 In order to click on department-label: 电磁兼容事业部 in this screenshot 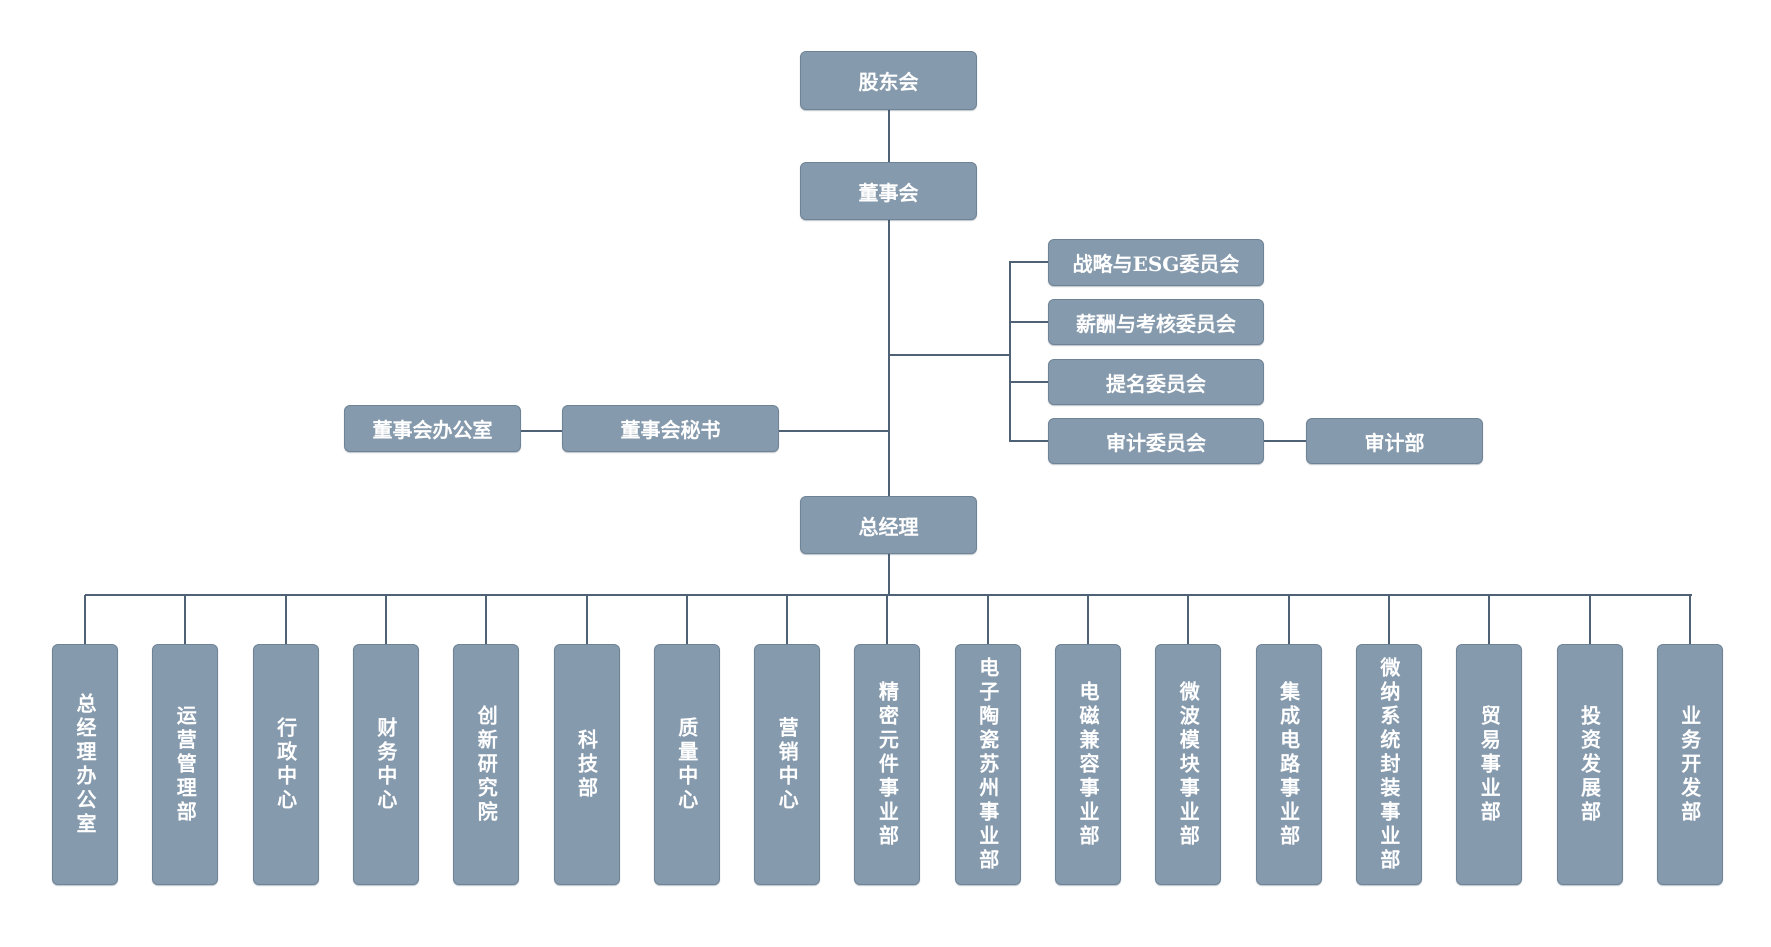, I will do `click(1088, 764)`.